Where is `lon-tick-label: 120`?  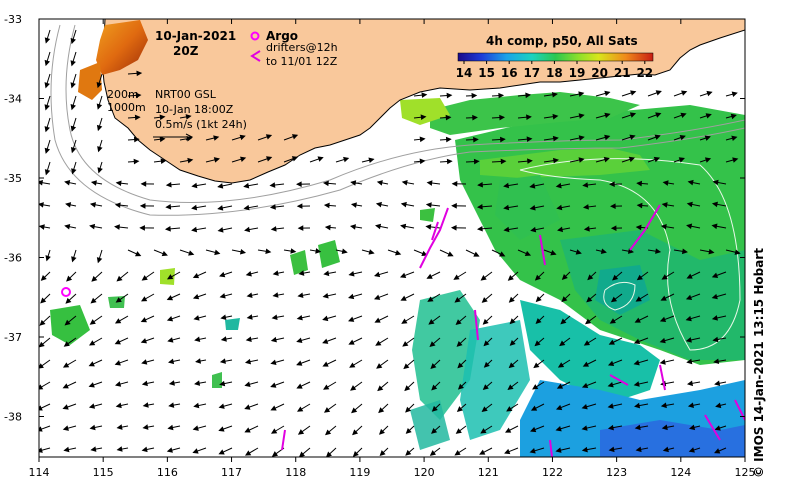 lon-tick-label: 120 is located at coordinates (424, 472).